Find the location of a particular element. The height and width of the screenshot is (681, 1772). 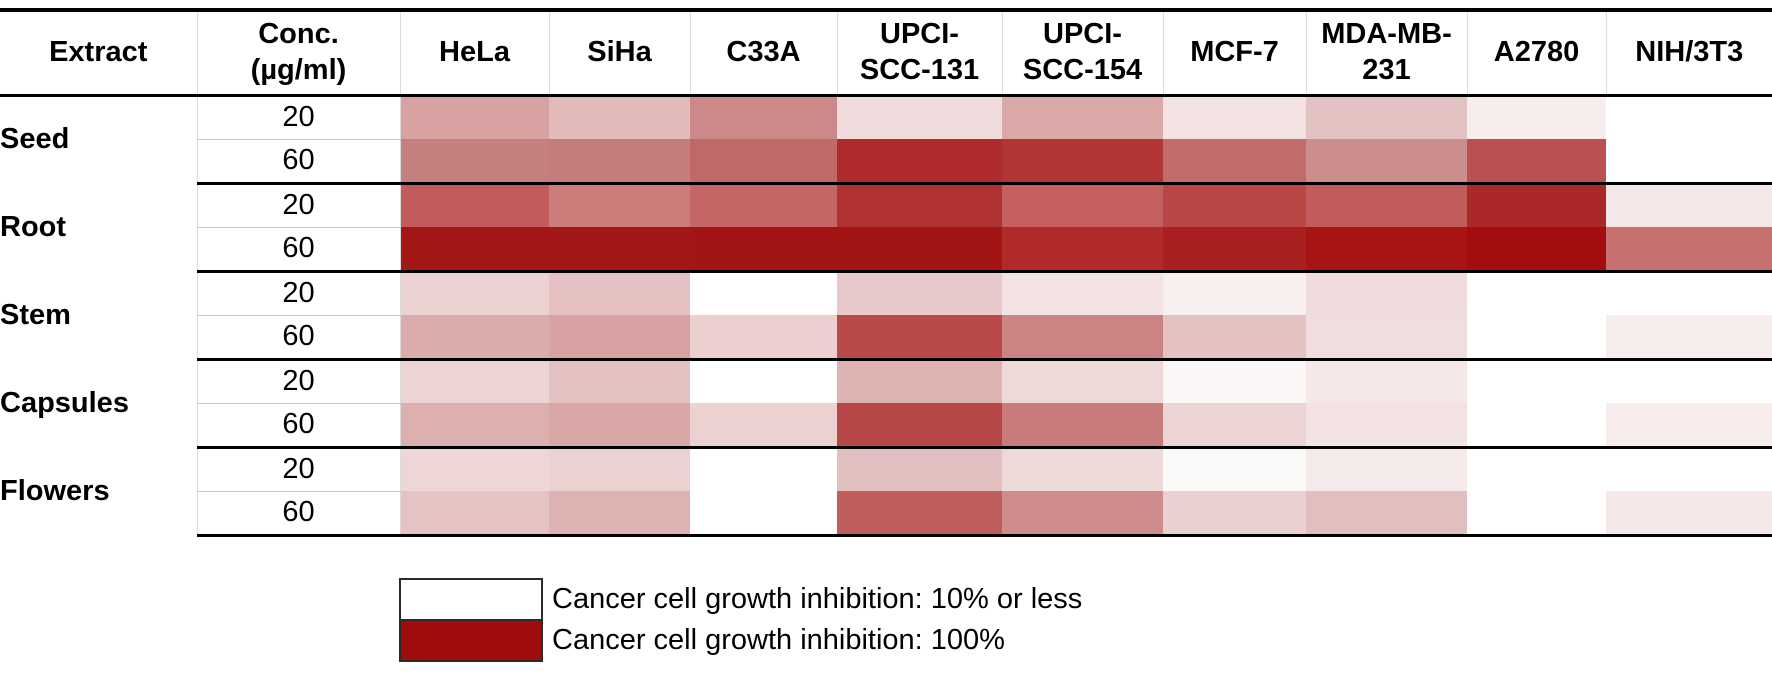

table-row: Flowers 20 is located at coordinates (886, 491).